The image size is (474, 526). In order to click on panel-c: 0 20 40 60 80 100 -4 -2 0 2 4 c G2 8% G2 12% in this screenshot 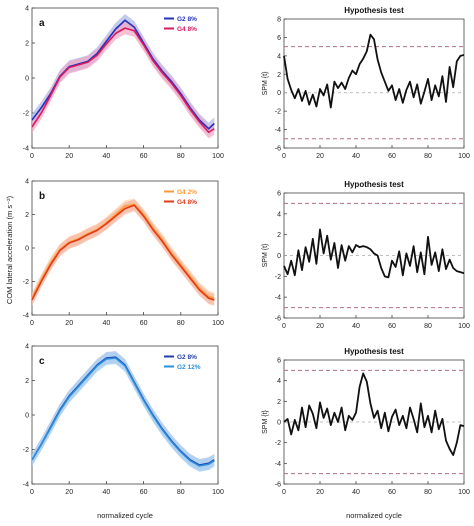, I will do `click(123, 420)`.